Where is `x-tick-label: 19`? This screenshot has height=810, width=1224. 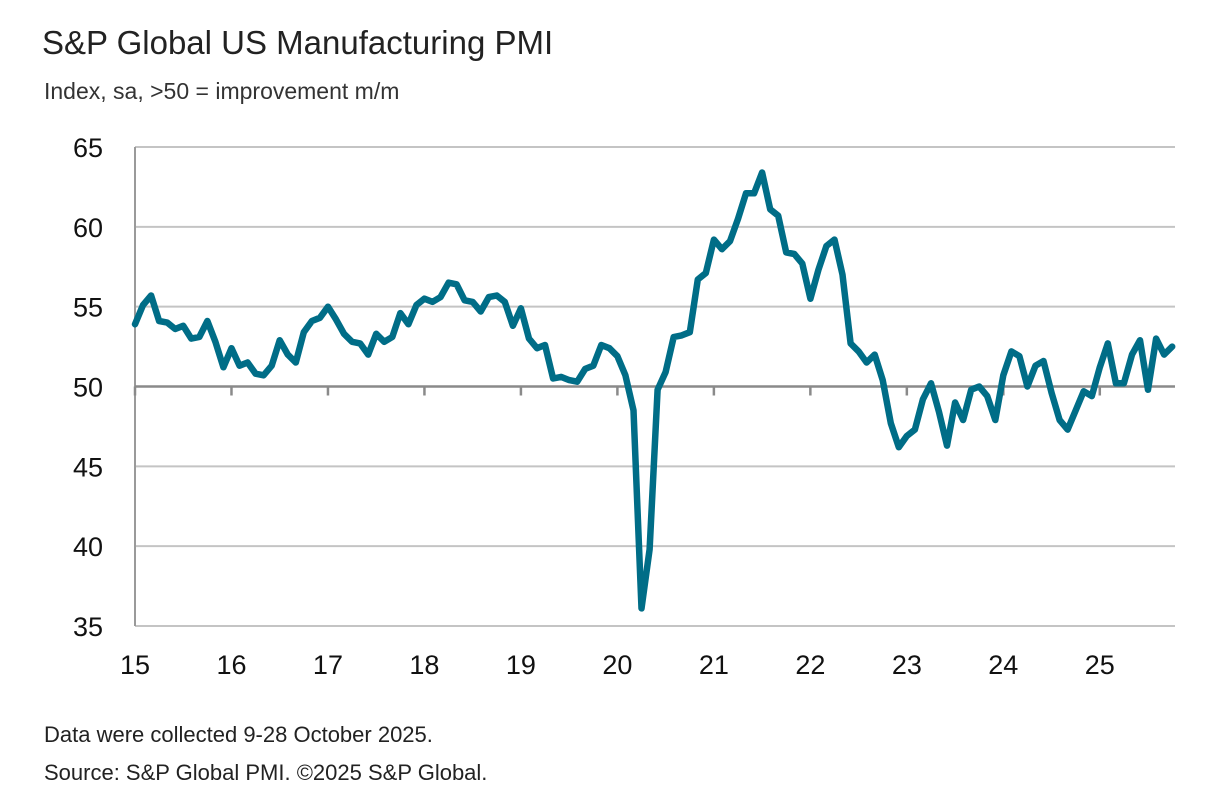
x-tick-label: 19 is located at coordinates (521, 665).